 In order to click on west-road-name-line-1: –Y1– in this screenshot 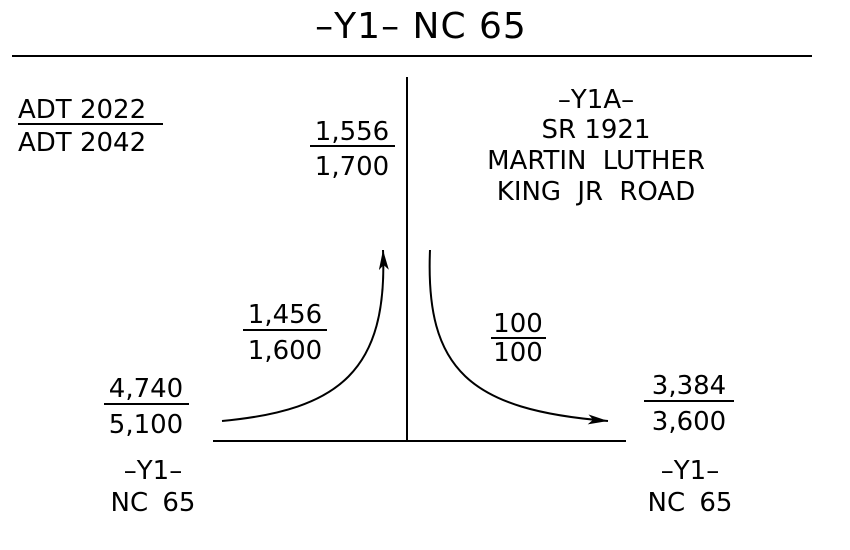, I will do `click(153, 471)`.